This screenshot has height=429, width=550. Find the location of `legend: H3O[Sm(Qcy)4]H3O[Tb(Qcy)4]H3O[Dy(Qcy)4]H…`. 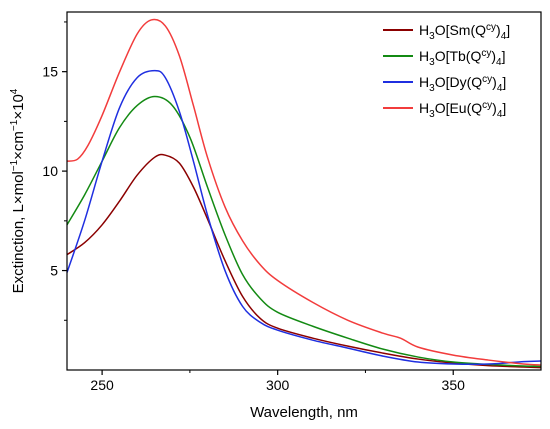

legend: H3O[Sm(Qcy)4]H3O[Tb(Qcy)4]H3O[Dy(Qcy)4]H… is located at coordinates (446, 71).